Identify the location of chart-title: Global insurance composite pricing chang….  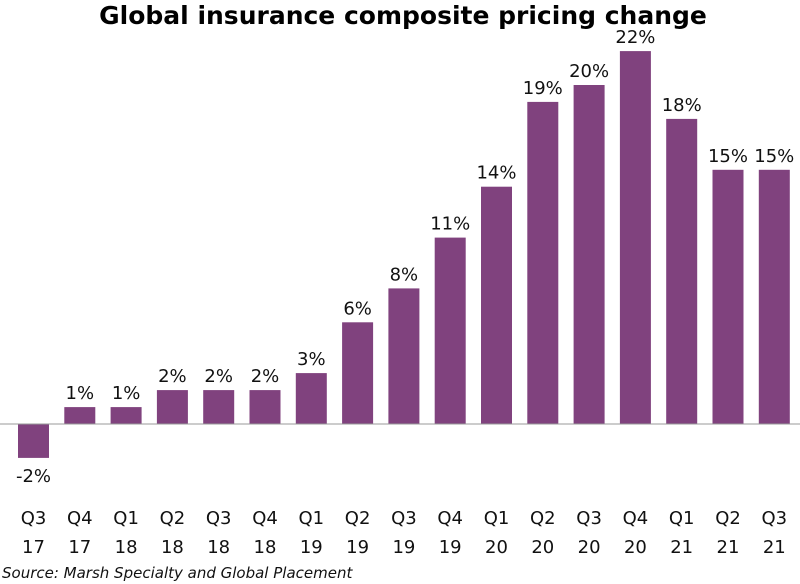
(403, 15).